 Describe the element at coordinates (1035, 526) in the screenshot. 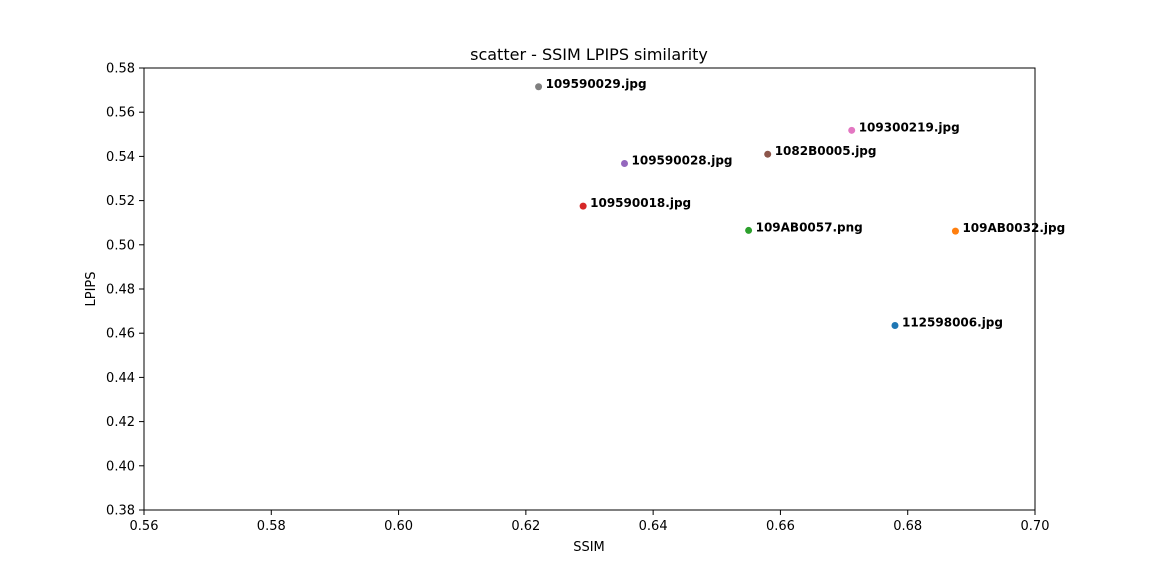

I see `x-tick-label: 0.70` at that location.